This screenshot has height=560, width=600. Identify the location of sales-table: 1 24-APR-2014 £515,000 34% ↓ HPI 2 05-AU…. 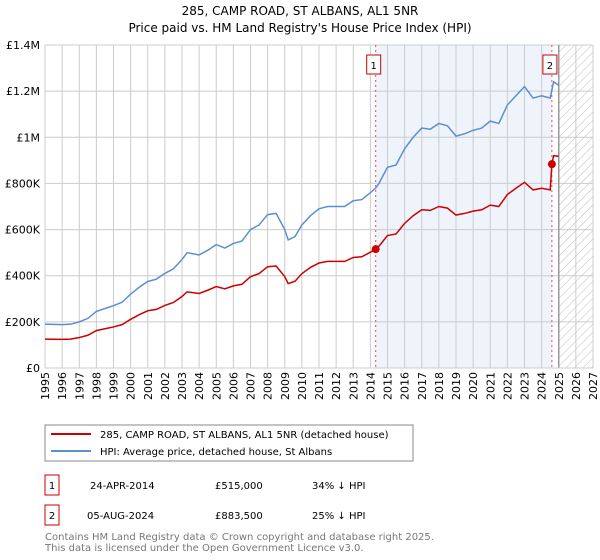
(204, 500).